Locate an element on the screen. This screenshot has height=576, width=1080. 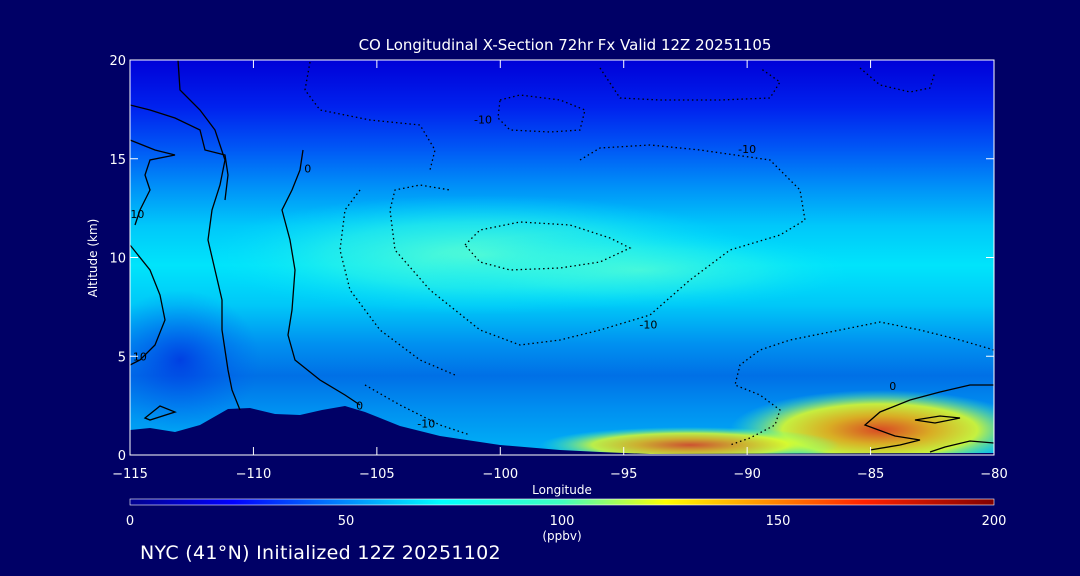
initialization-footer: NYC (41°N) Initialized 12Z 20251102 is located at coordinates (320, 553).